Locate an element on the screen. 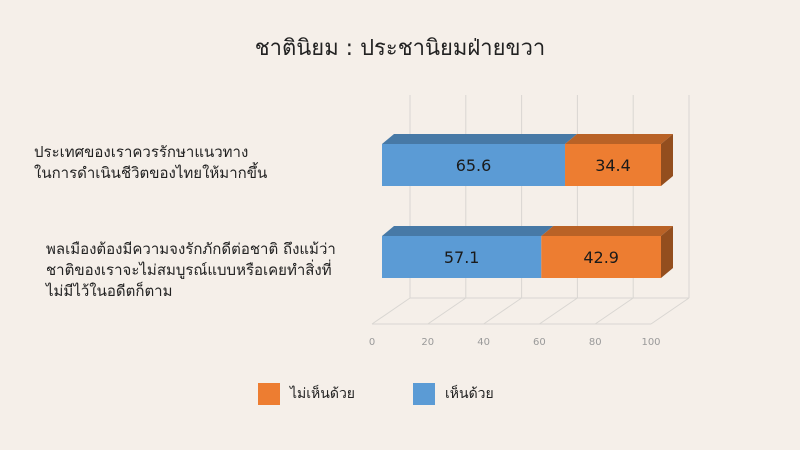 This screenshot has height=450, width=800. legend-item-agree: เห็นด้วย is located at coordinates (453, 394).